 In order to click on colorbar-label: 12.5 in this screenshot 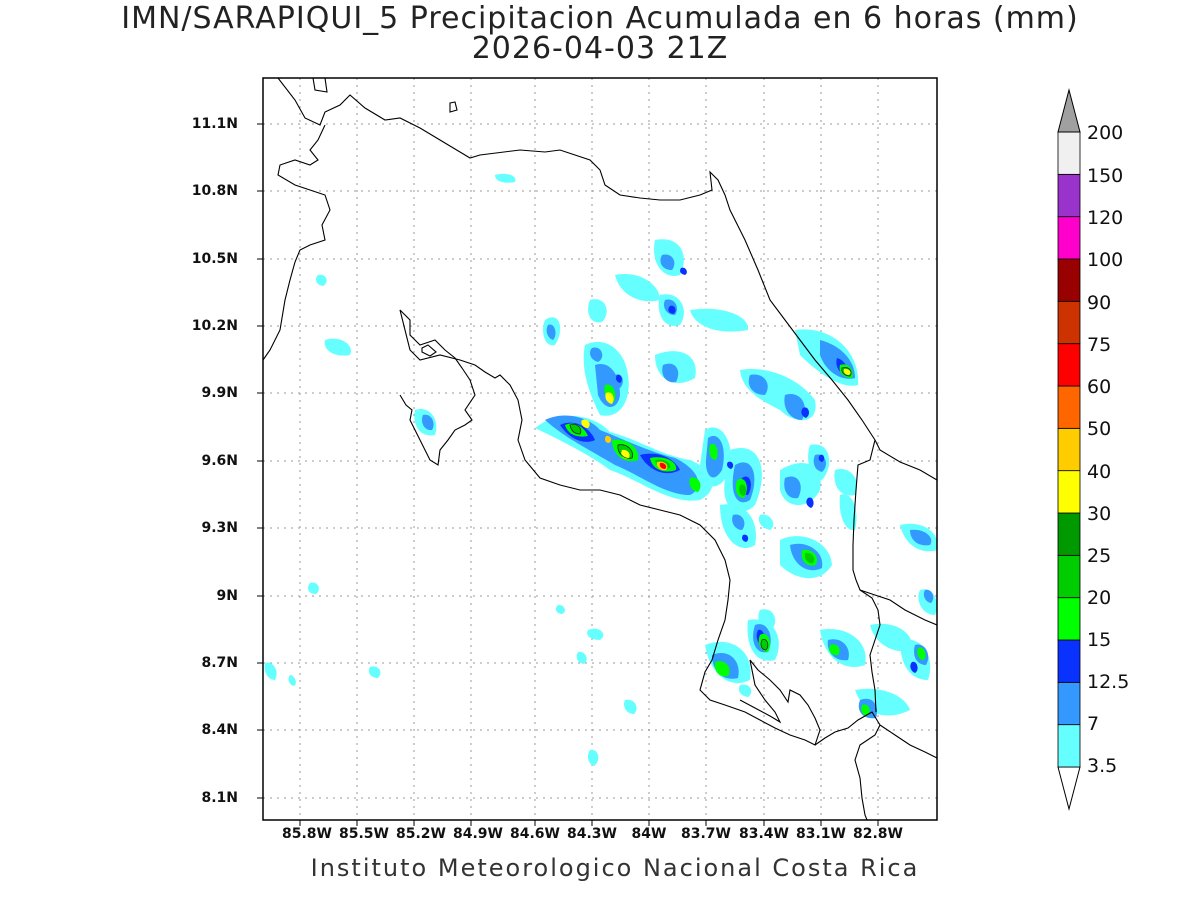, I will do `click(1108, 682)`.